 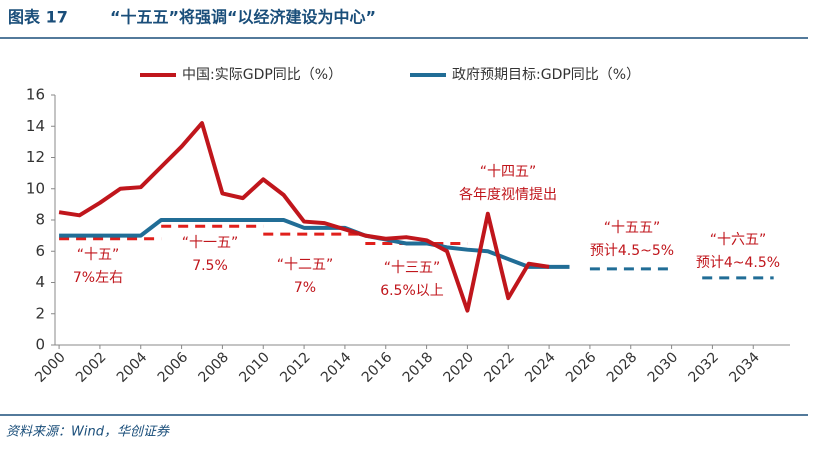 What do you see at coordinates (540, 367) in the screenshot?
I see `x-tick-label: 2024` at bounding box center [540, 367].